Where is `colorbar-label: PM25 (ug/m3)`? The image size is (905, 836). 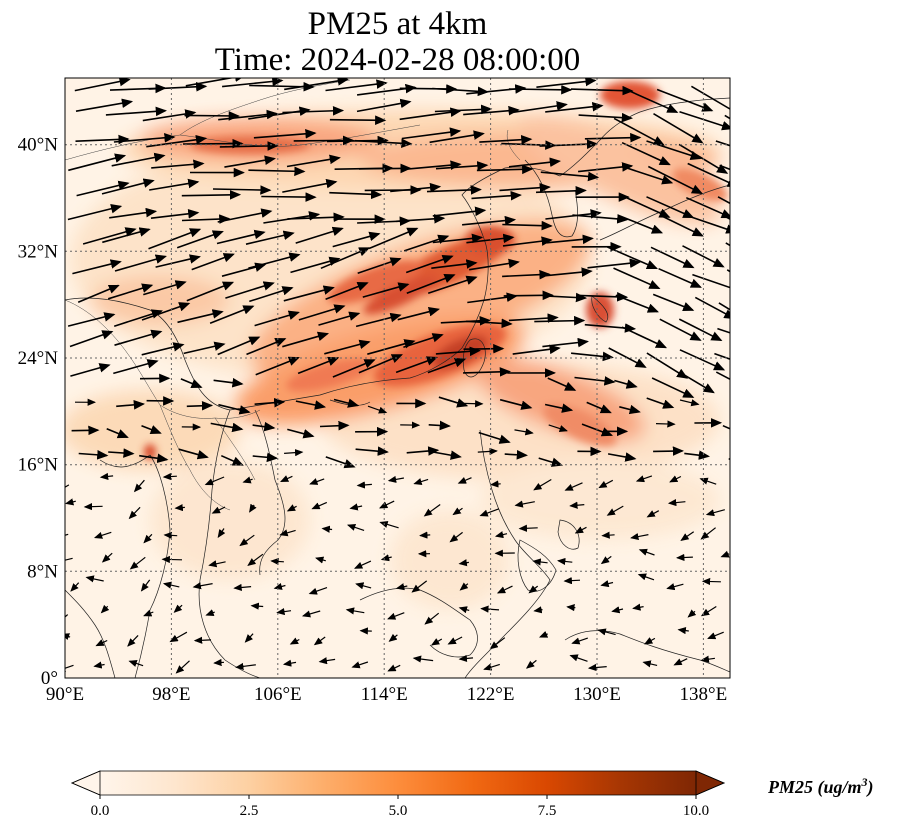
colorbar-label: PM25 (ug/m3) is located at coordinates (820, 786).